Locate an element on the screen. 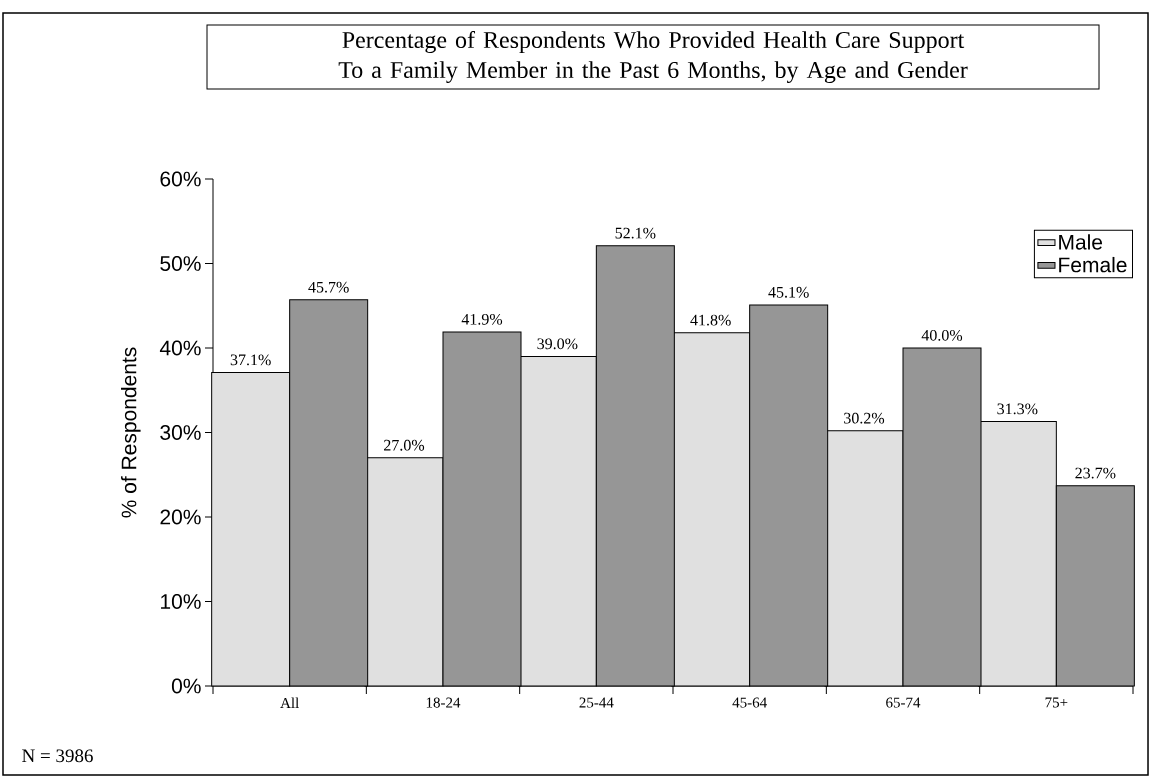 The image size is (1151, 780). x-tick-label: 65-74 is located at coordinates (903, 702).